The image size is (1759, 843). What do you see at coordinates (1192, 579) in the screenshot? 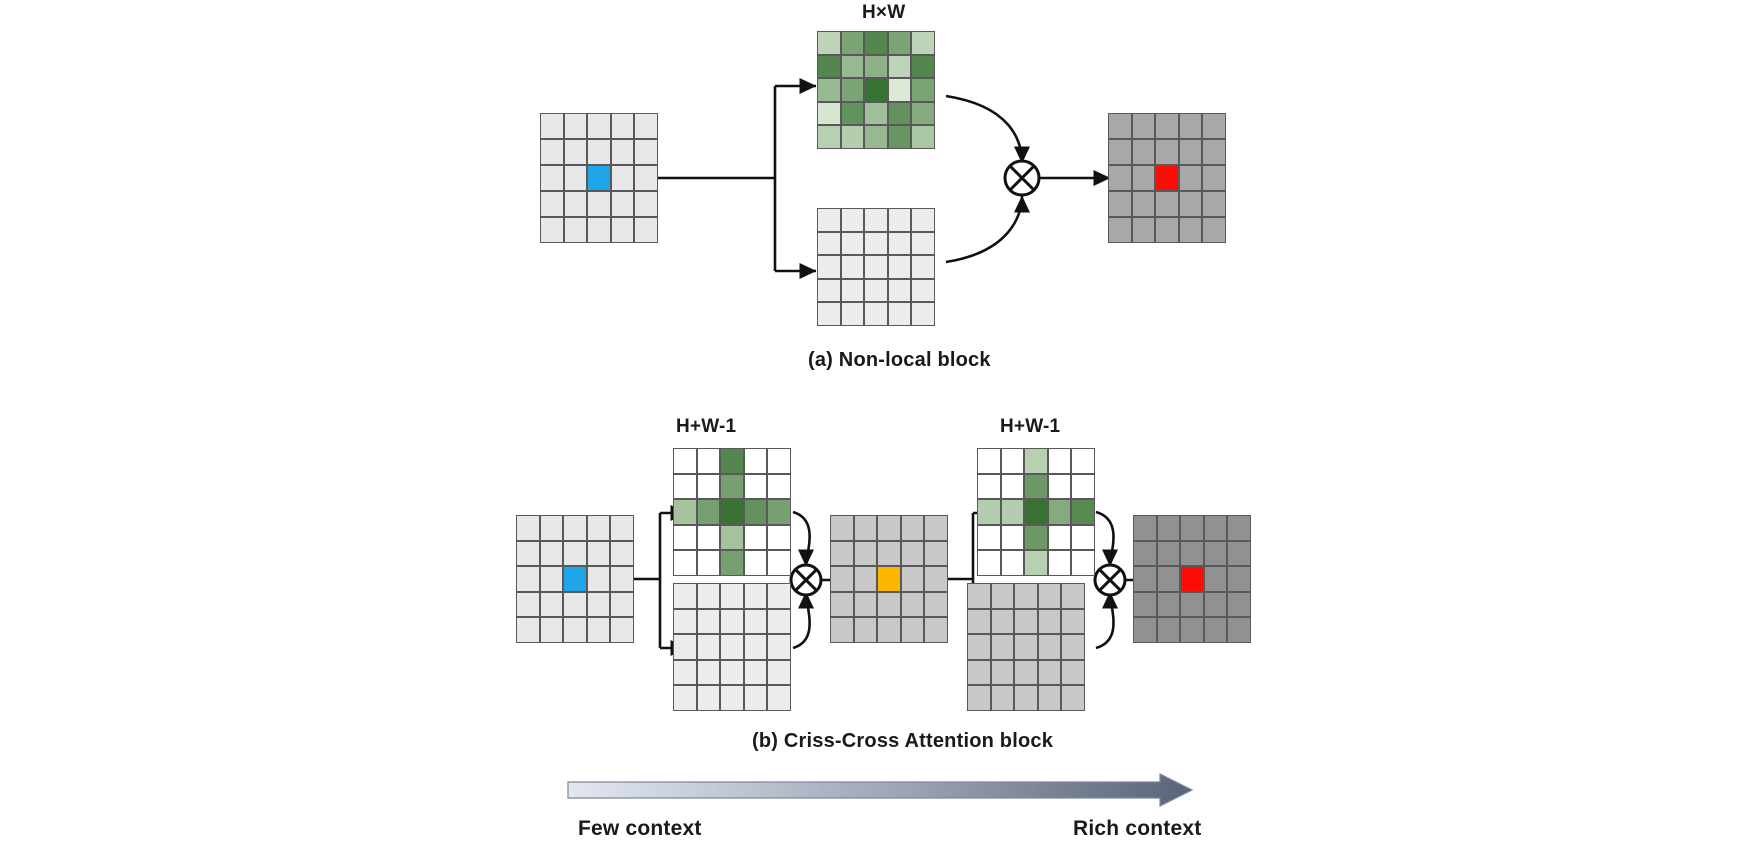
I see `panel-b-output-feature-map` at bounding box center [1192, 579].